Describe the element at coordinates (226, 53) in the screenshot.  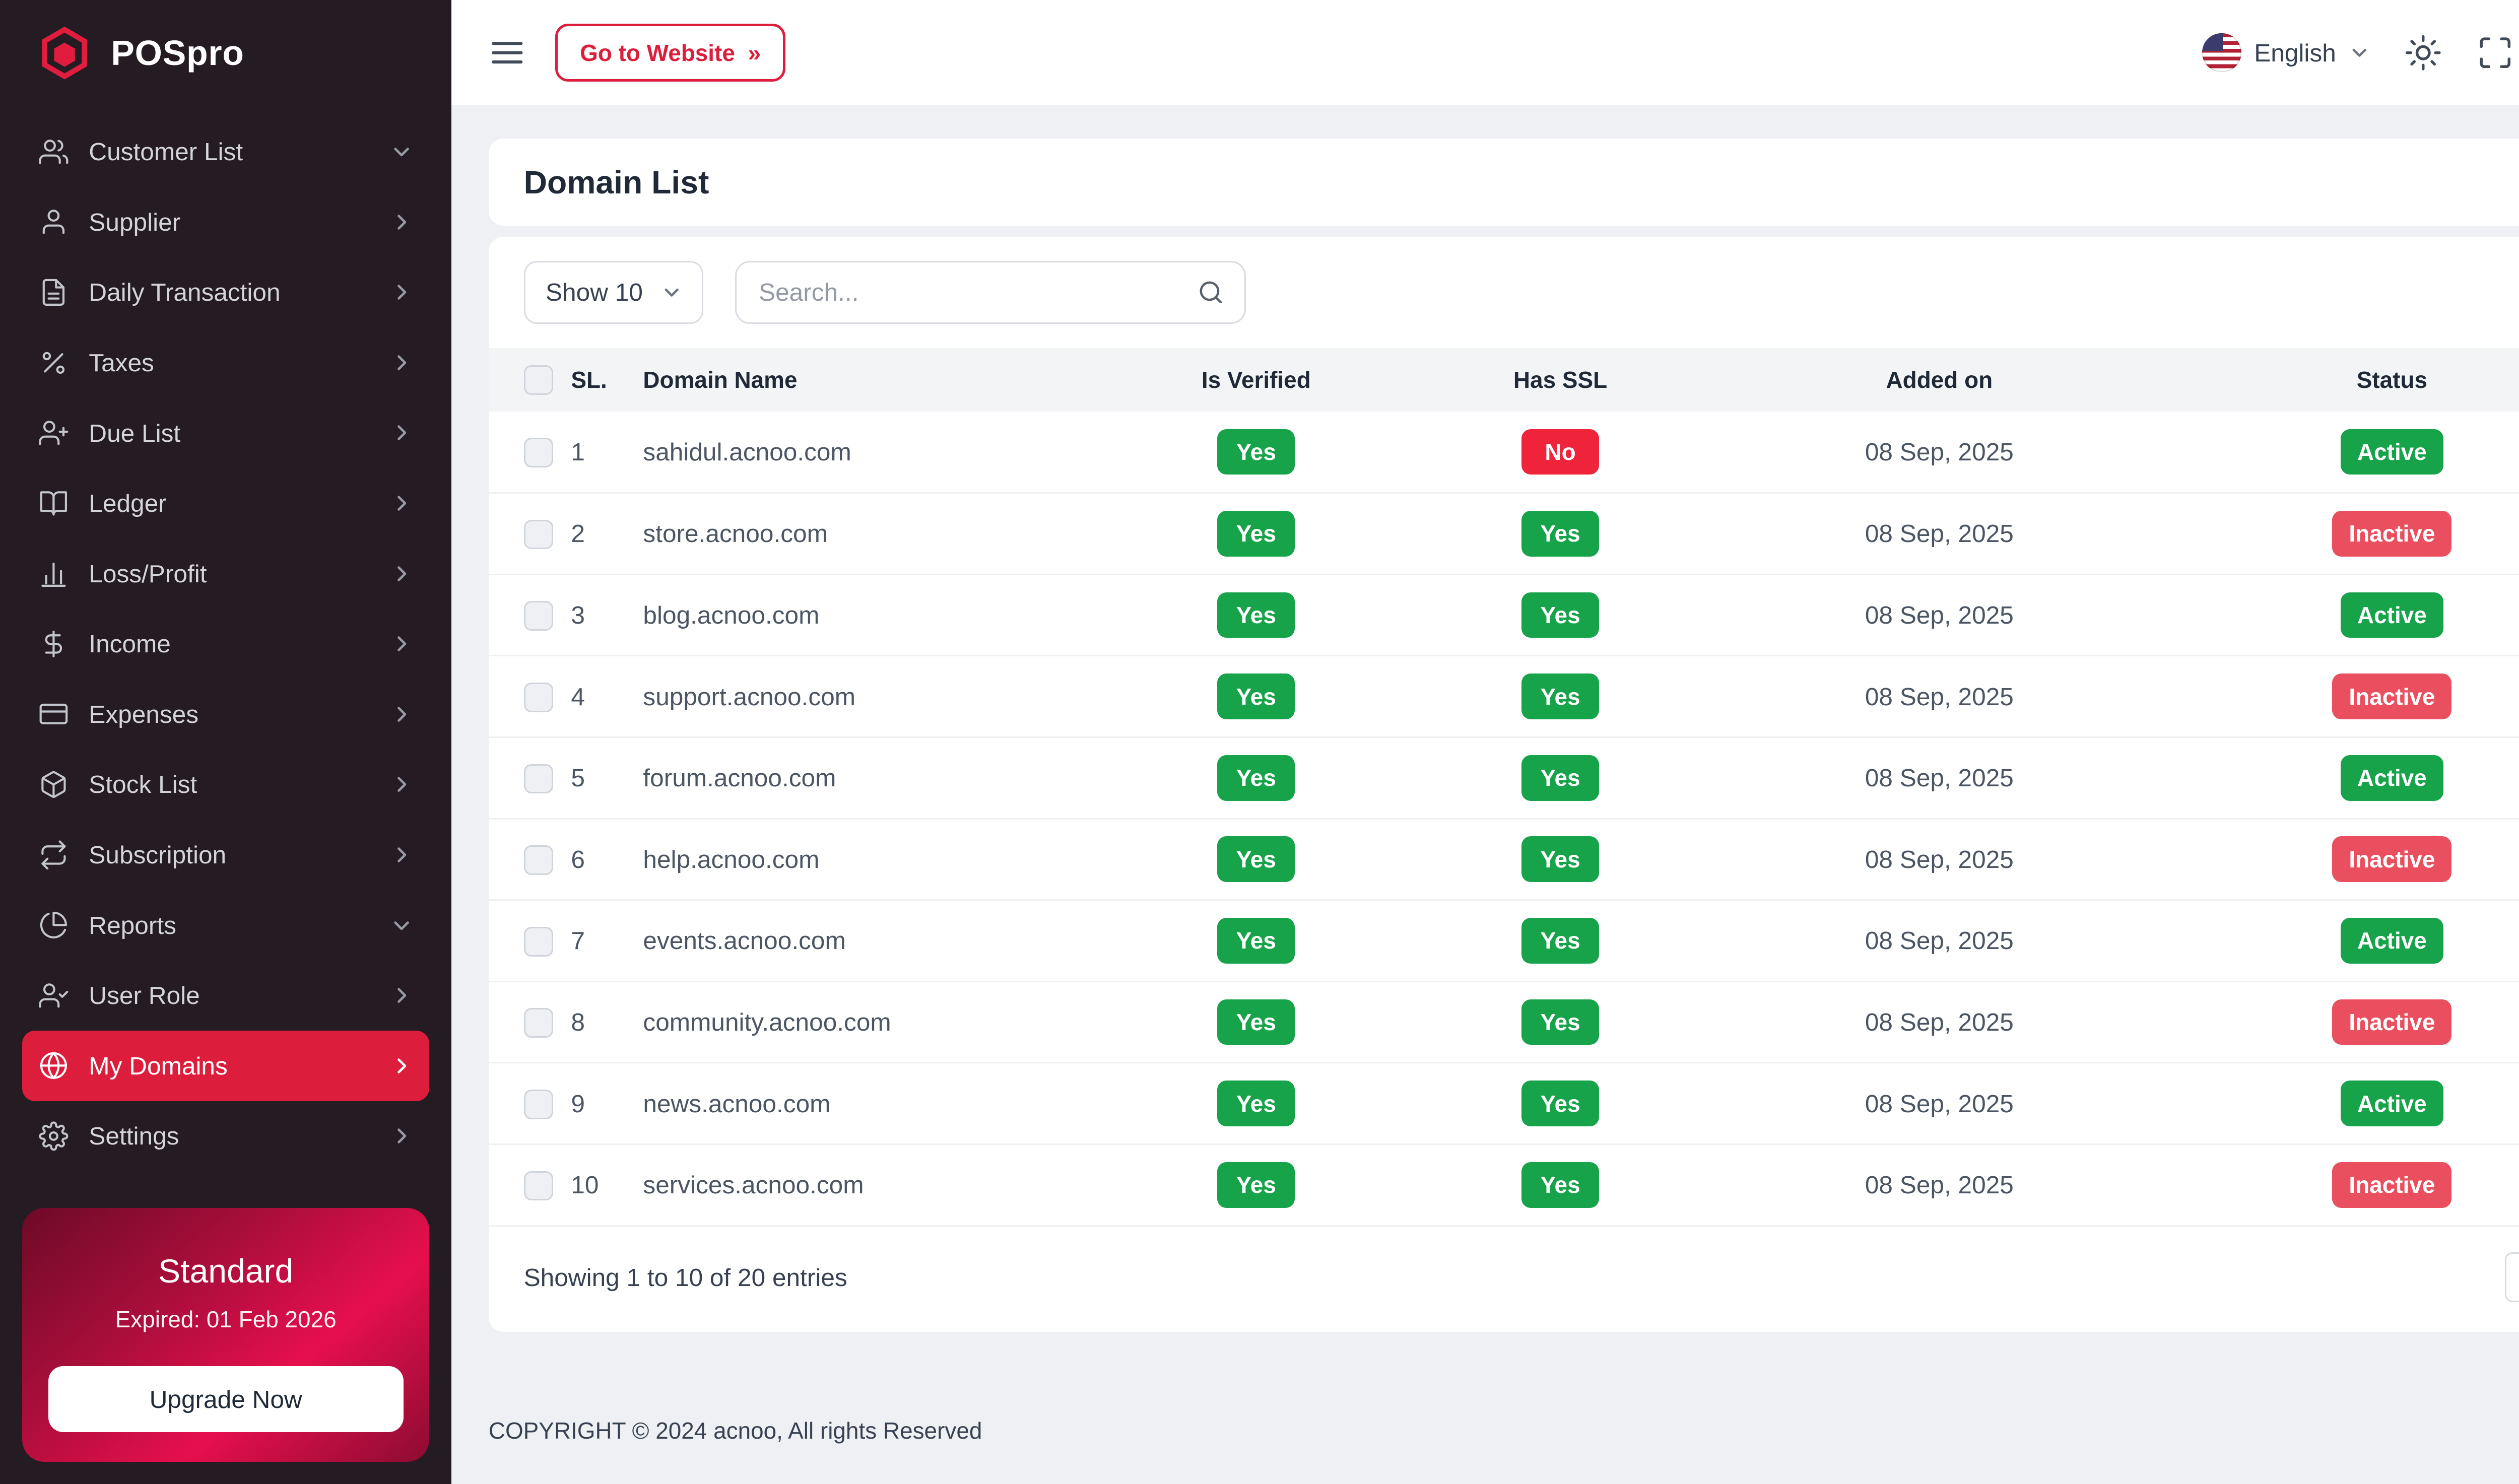
I see `logo: POSpro` at that location.